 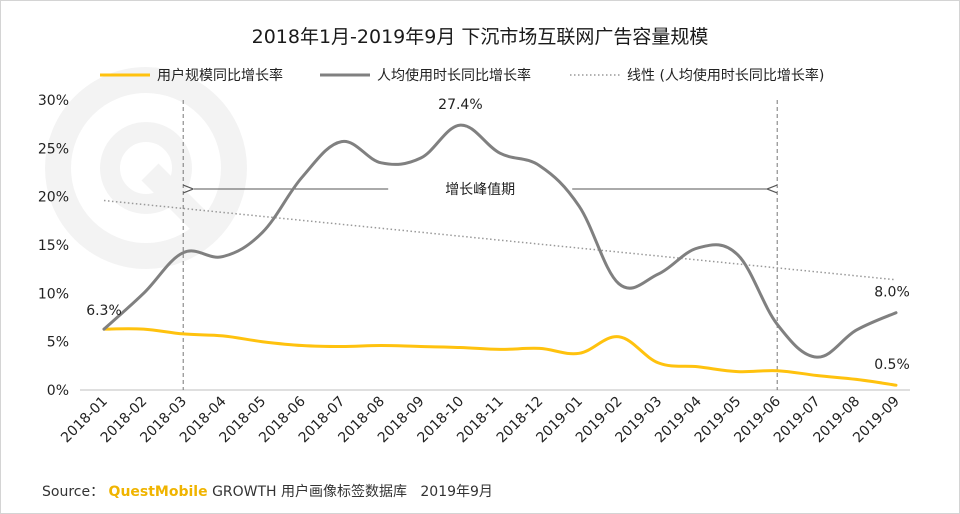 I want to click on legend-label-usage-growth: 人均使用时长同比增长率, so click(x=454, y=75).